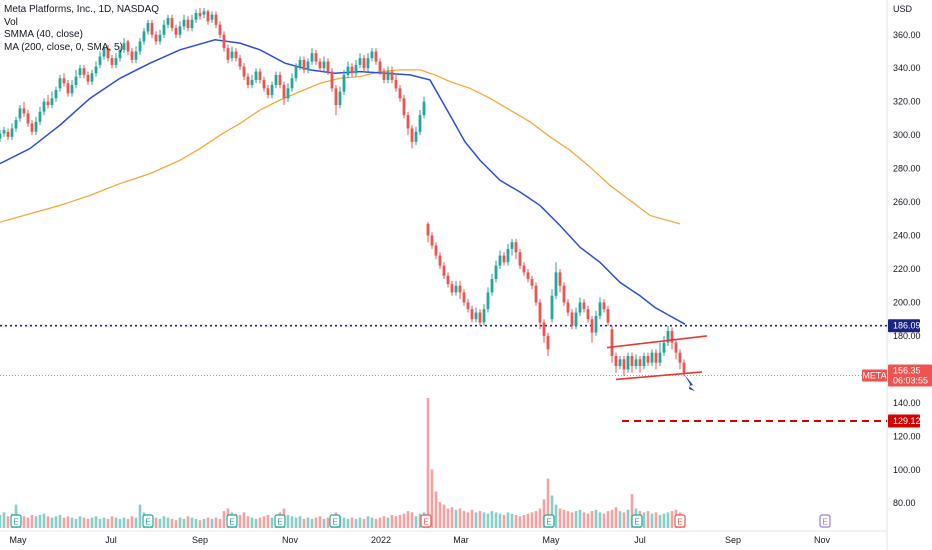 Image resolution: width=932 pixels, height=550 pixels. I want to click on y-tick-label: 300.00, so click(907, 135).